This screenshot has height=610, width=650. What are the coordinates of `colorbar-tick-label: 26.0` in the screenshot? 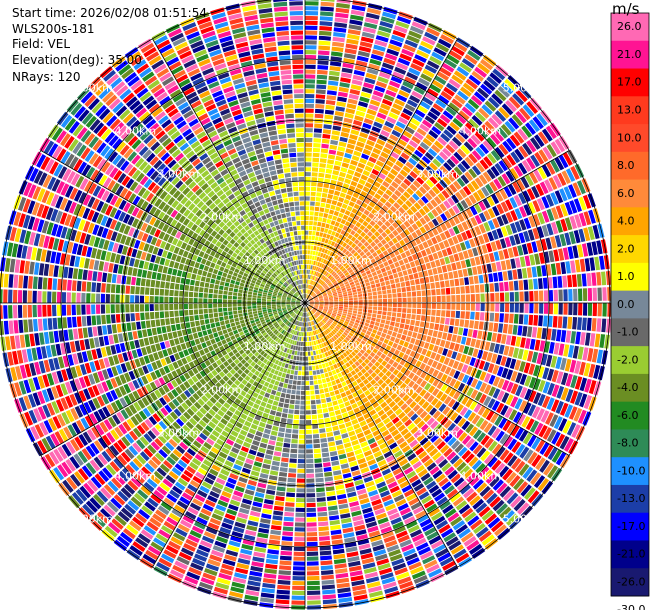 It's located at (629, 26).